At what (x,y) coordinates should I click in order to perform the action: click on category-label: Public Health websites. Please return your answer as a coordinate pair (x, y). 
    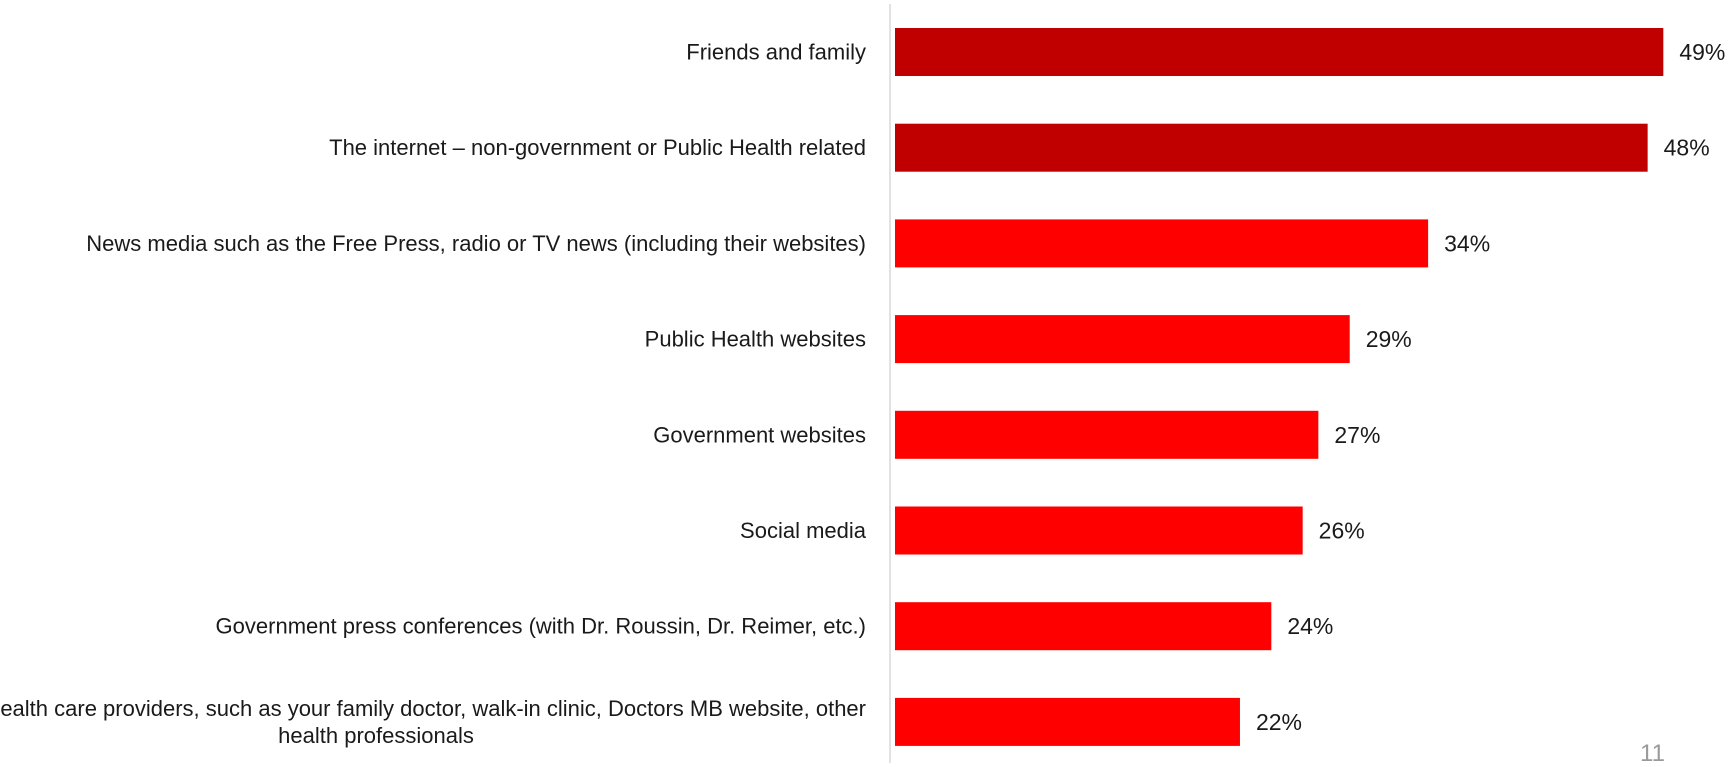
    Looking at the image, I should click on (755, 339).